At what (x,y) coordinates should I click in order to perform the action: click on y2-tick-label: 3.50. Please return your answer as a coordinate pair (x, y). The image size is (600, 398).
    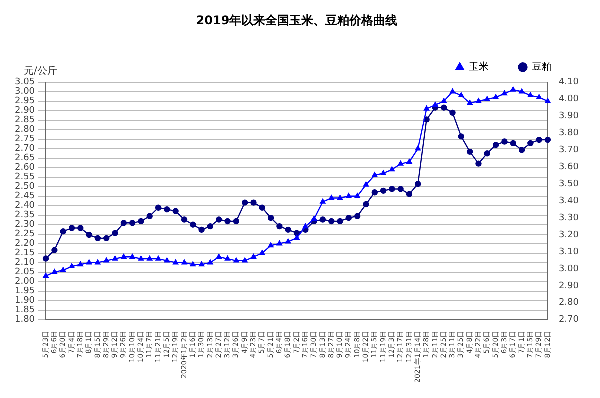
    Looking at the image, I should click on (569, 184).